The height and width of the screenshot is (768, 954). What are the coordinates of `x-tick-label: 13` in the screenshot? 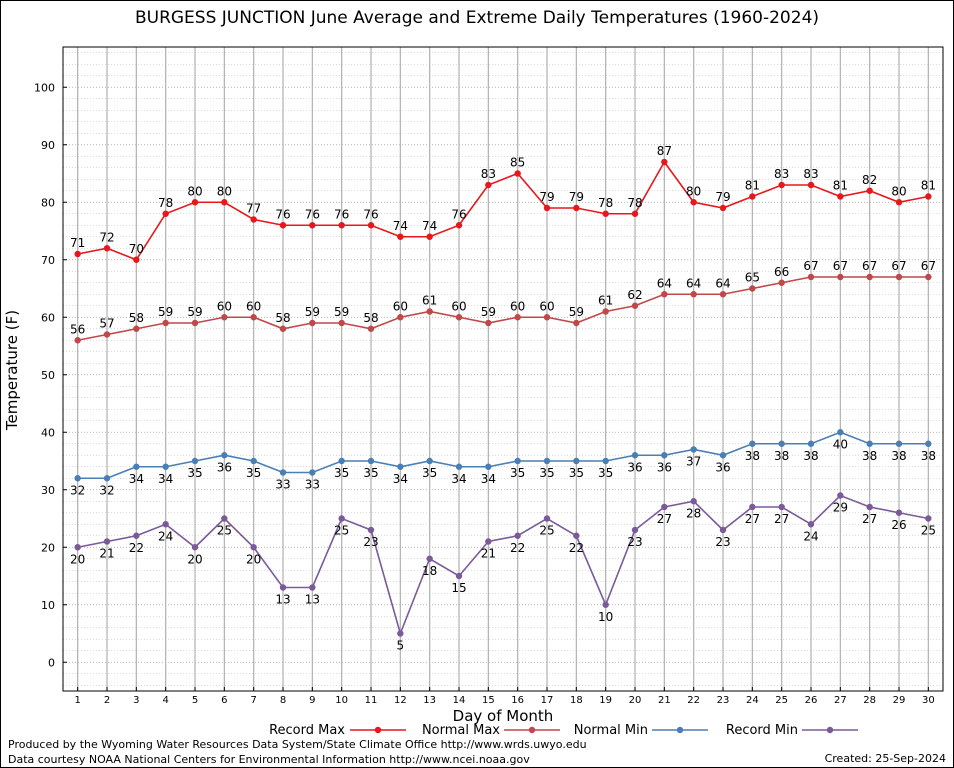 It's located at (429, 700).